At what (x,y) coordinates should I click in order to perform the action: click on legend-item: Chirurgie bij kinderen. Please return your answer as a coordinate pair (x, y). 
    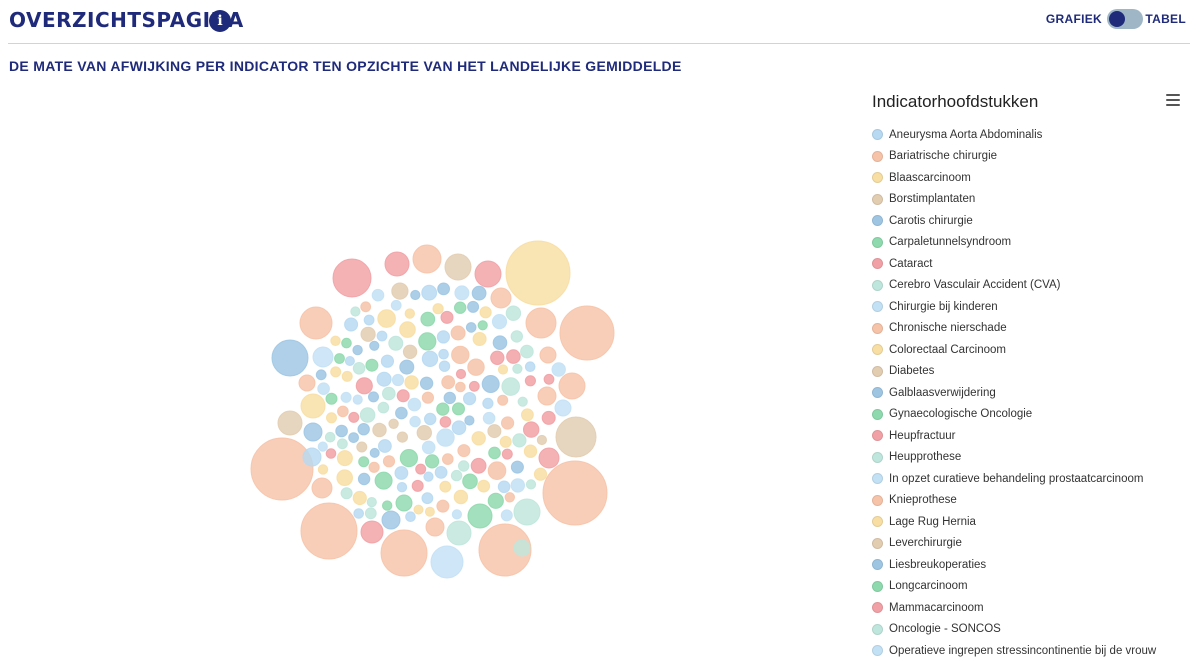
    Looking at the image, I should click on (1030, 307).